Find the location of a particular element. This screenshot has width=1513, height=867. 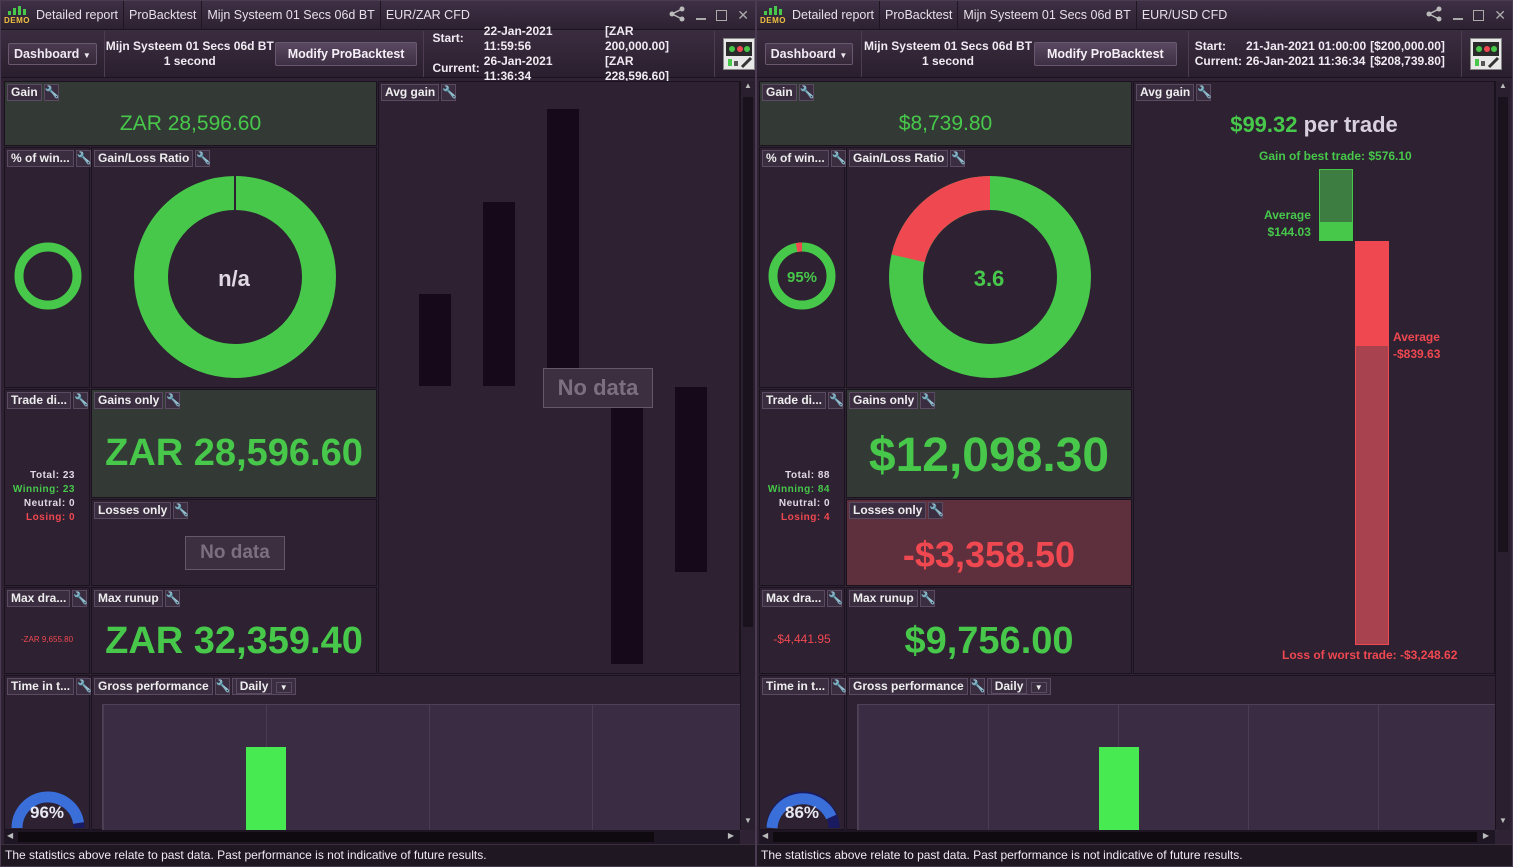

total-label: Total: is located at coordinates (45, 475).